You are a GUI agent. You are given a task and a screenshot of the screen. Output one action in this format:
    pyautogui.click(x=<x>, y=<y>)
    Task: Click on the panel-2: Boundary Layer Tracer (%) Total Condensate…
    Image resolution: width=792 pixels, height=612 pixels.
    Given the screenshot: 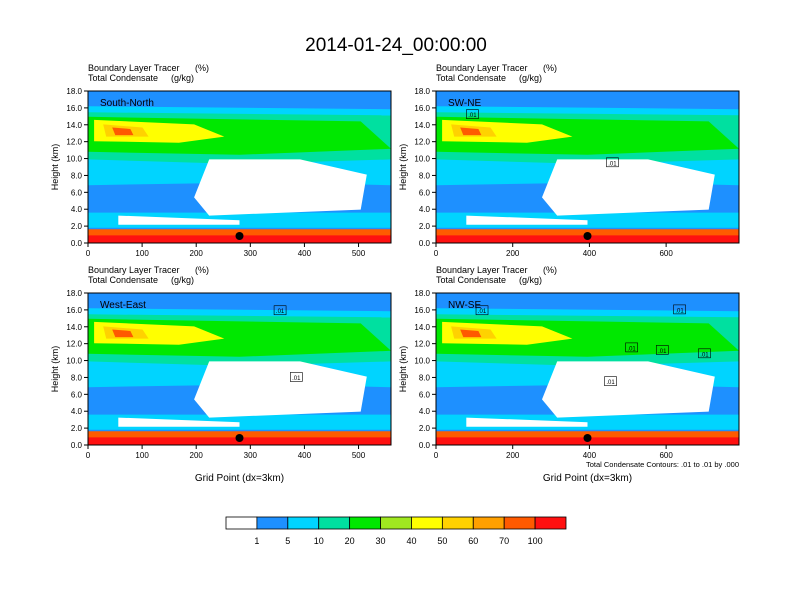 What is the action you would take?
    pyautogui.click(x=569, y=160)
    